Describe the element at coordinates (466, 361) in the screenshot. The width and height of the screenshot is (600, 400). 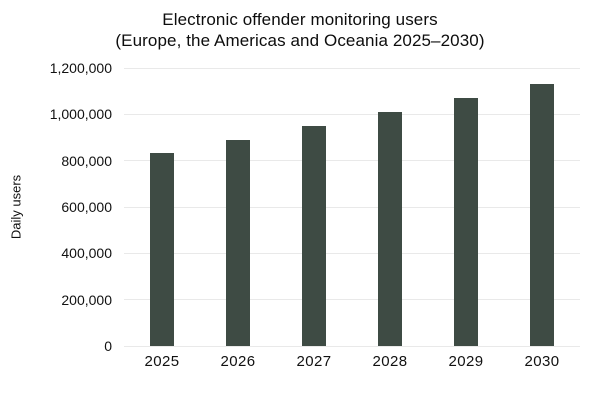
I see `x-tick-label: 2029` at that location.